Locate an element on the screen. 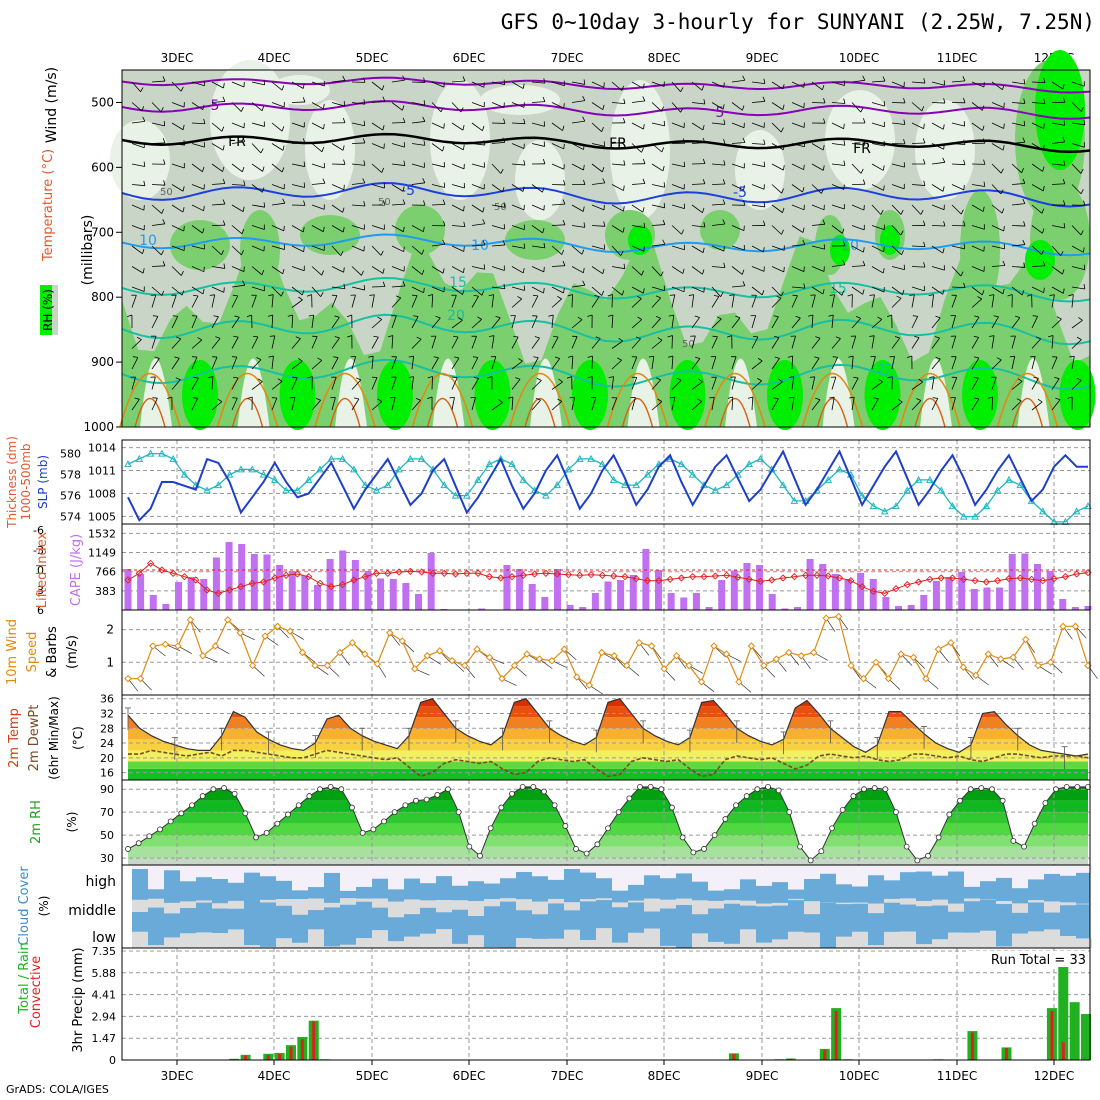 The width and height of the screenshot is (1100, 1100). rh-pale-column is located at coordinates (253, 392).